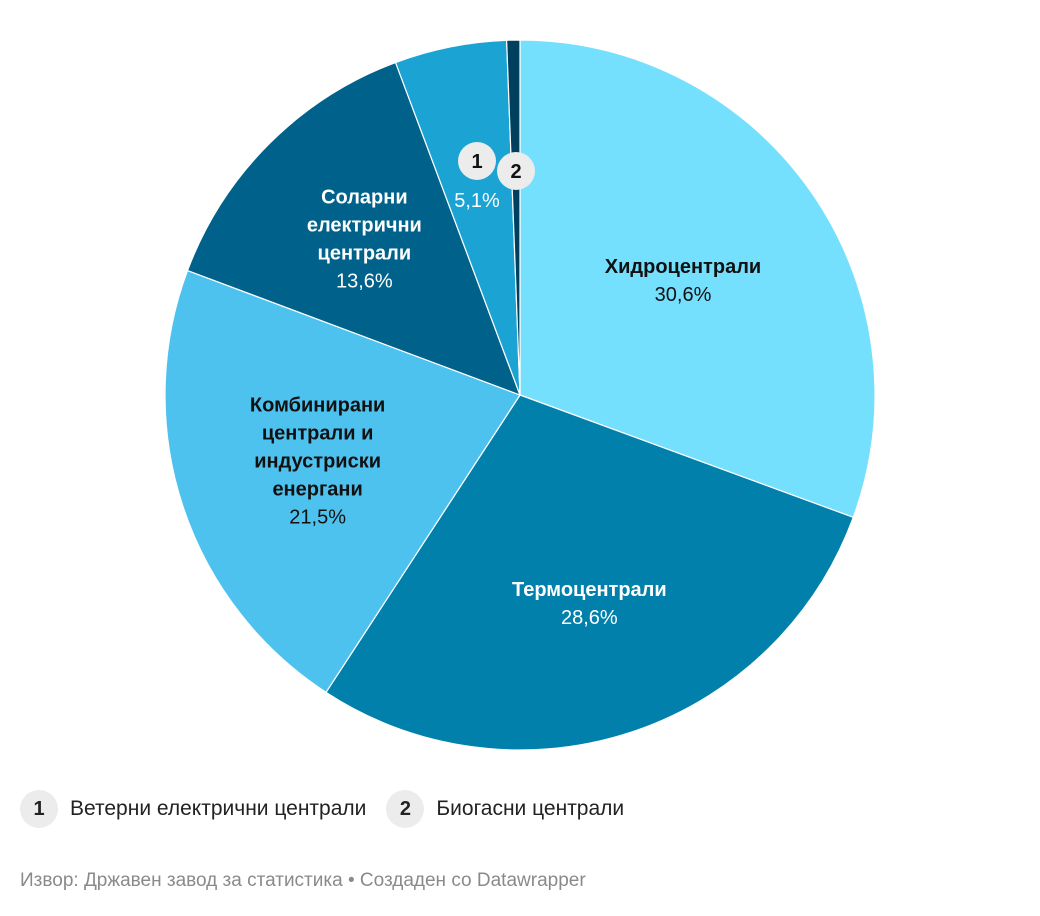  I want to click on slice-label: енергани, so click(317, 489).